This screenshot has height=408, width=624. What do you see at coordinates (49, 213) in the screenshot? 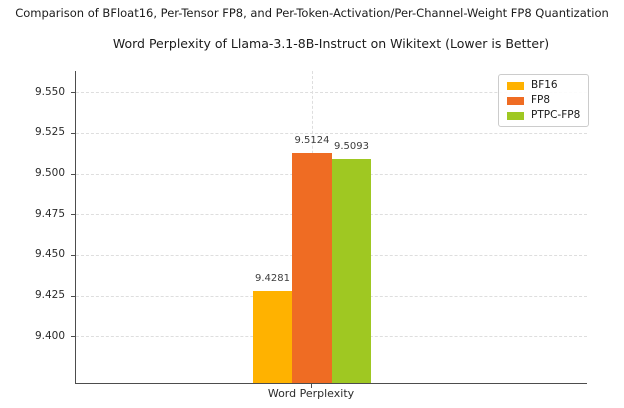
I see `y-tick-label: 9.475` at bounding box center [49, 213].